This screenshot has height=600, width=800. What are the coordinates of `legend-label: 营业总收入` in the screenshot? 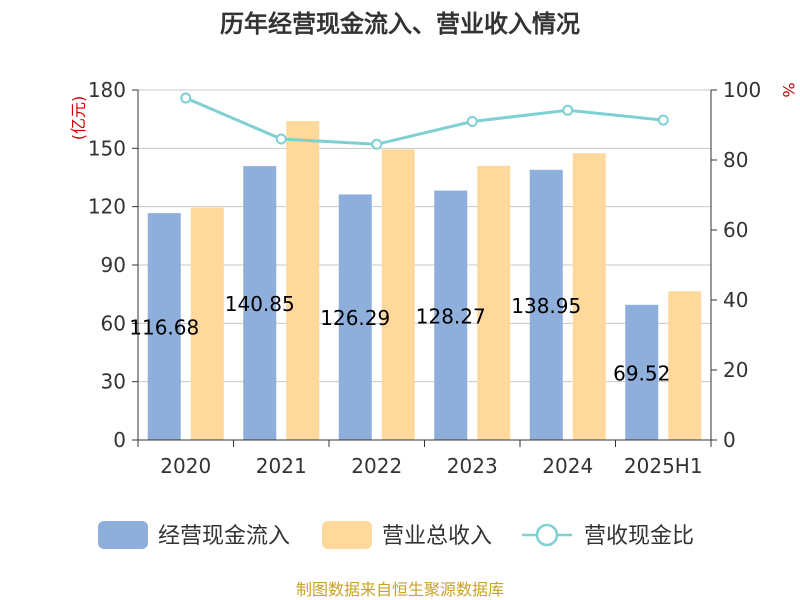 It's located at (437, 536).